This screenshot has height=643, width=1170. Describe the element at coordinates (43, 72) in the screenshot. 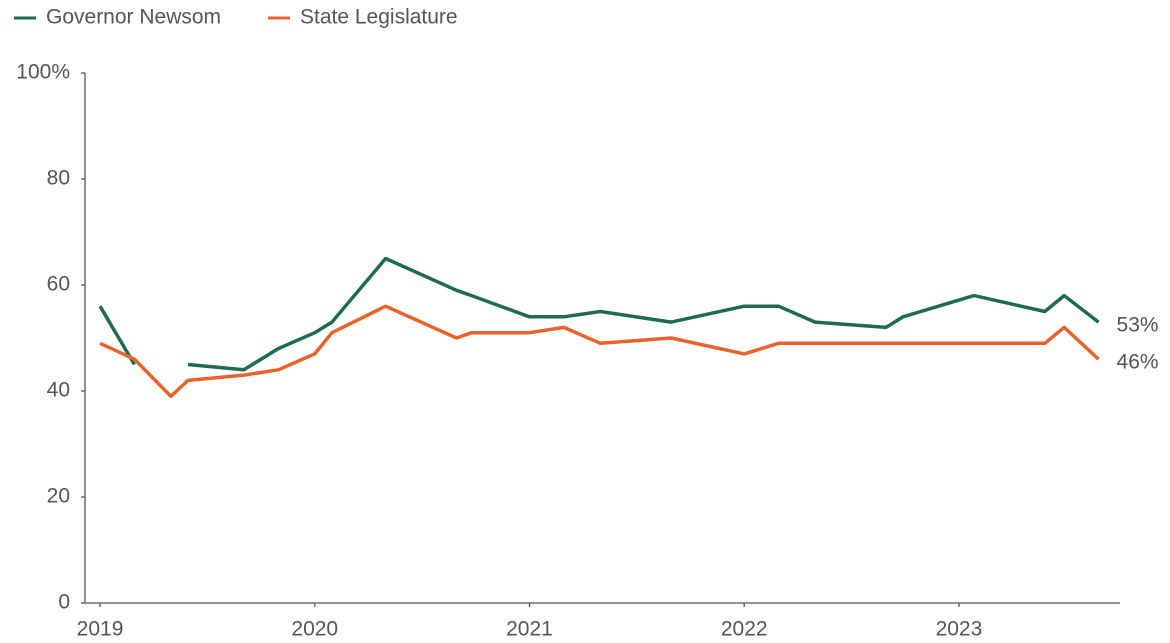

I see `y-tick-label: 100%` at that location.